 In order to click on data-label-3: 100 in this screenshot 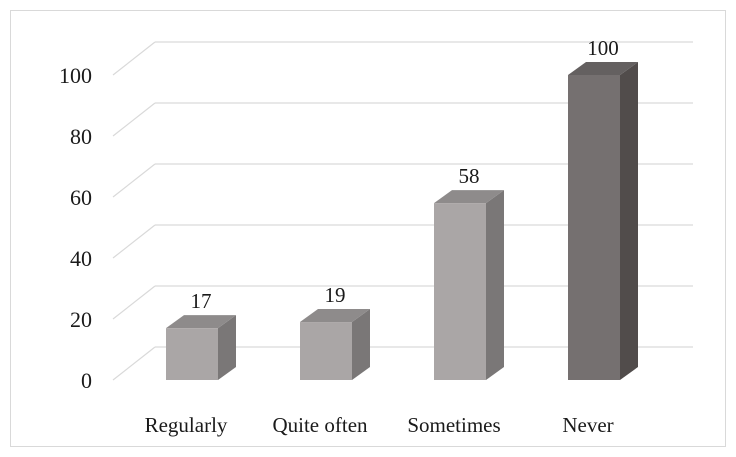, I will do `click(603, 48)`.